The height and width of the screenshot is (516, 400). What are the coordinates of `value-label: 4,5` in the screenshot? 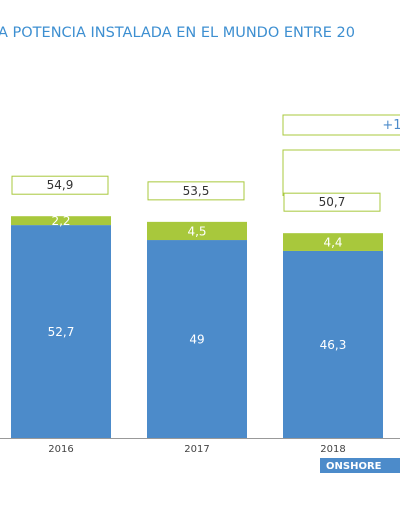 It's located at (196, 231).